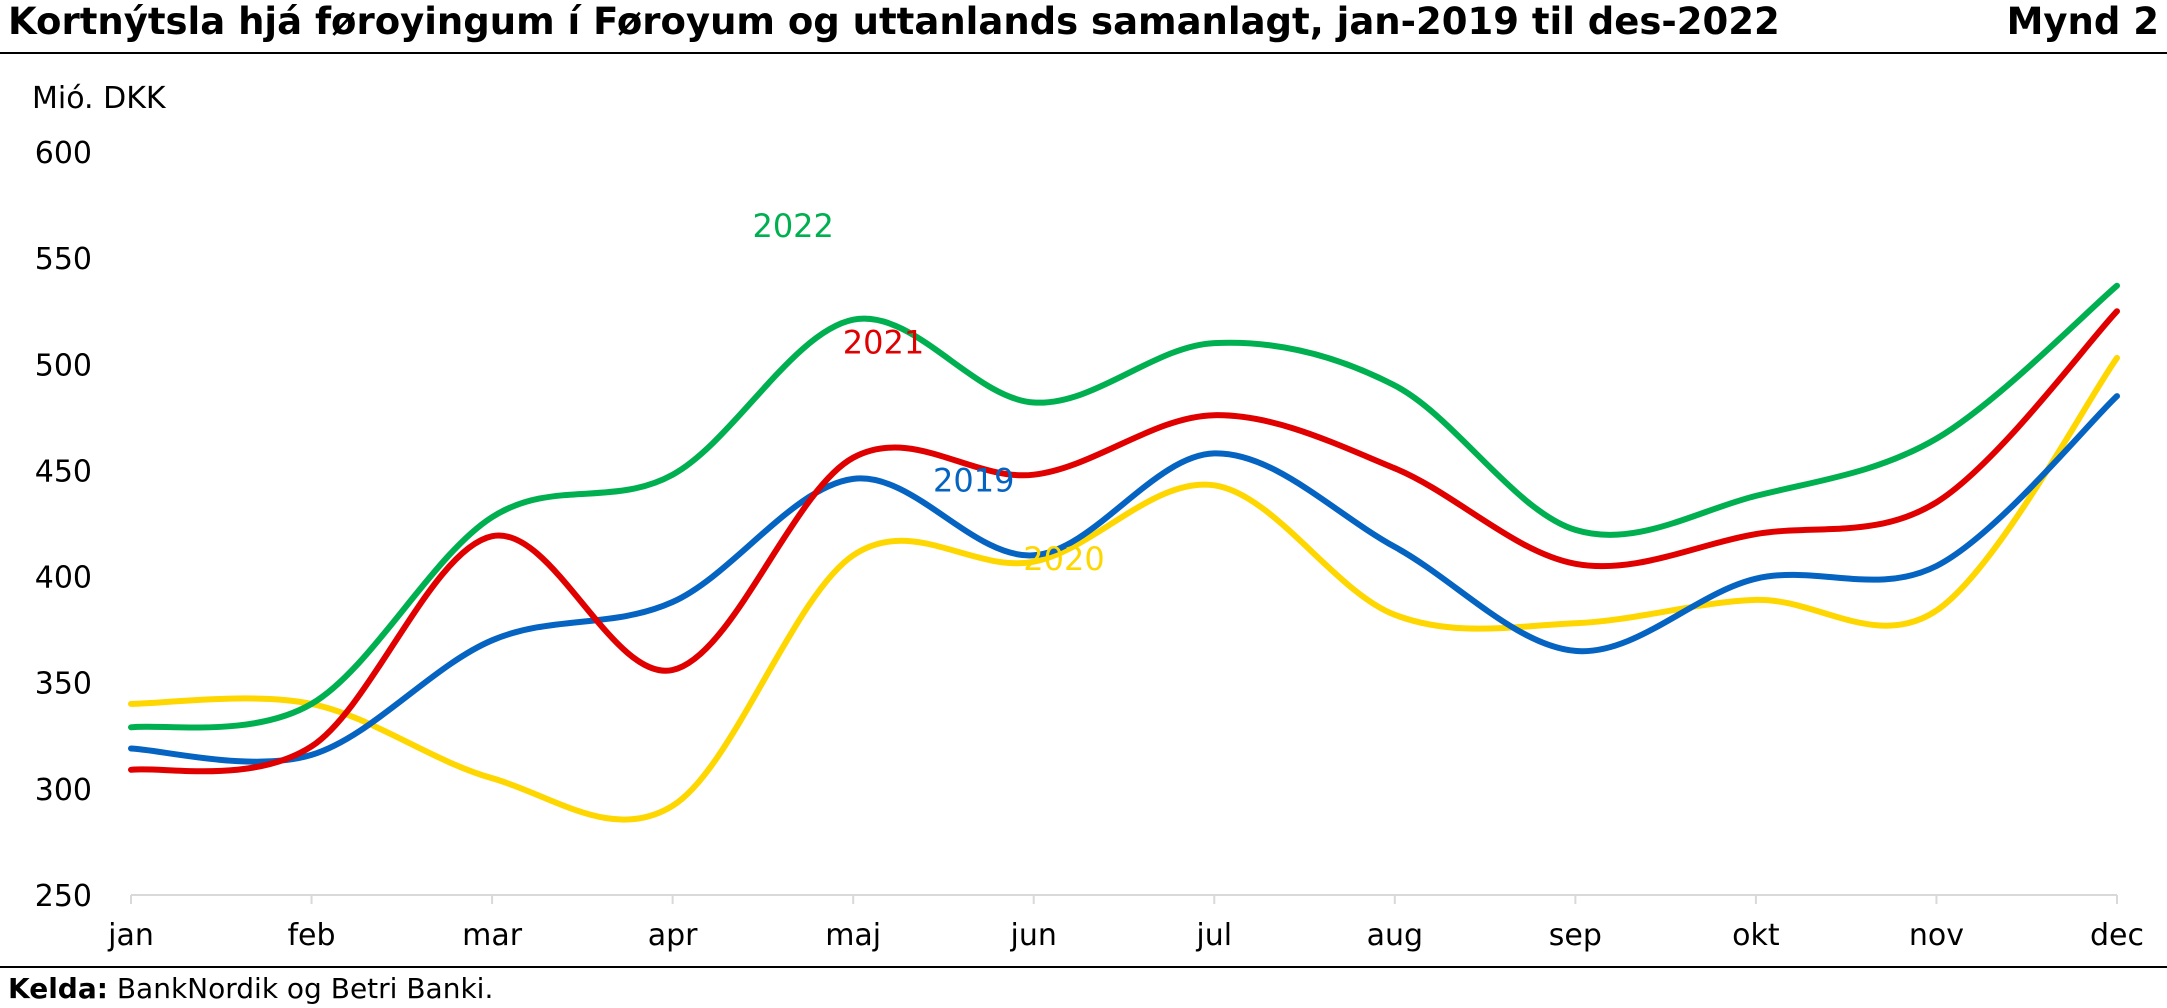  Describe the element at coordinates (1063, 559) in the screenshot. I see `series-label-2020: 2020` at that location.